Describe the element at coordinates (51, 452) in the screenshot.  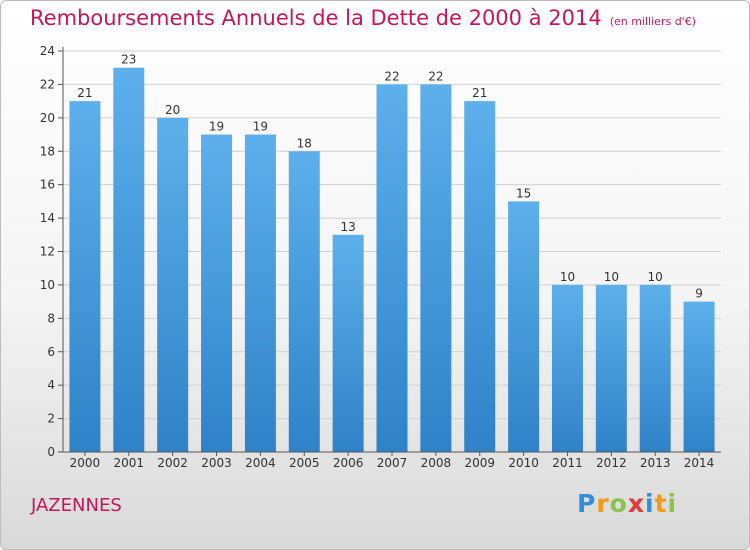
I see `y-tick-label: 0` at that location.